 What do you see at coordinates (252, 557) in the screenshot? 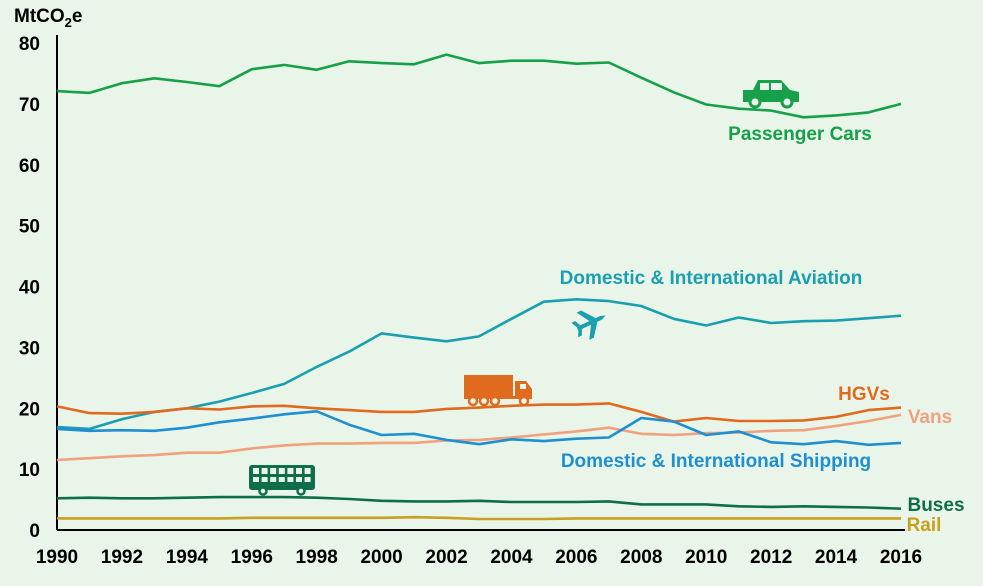
I see `x-tick-label: 1996` at bounding box center [252, 557].